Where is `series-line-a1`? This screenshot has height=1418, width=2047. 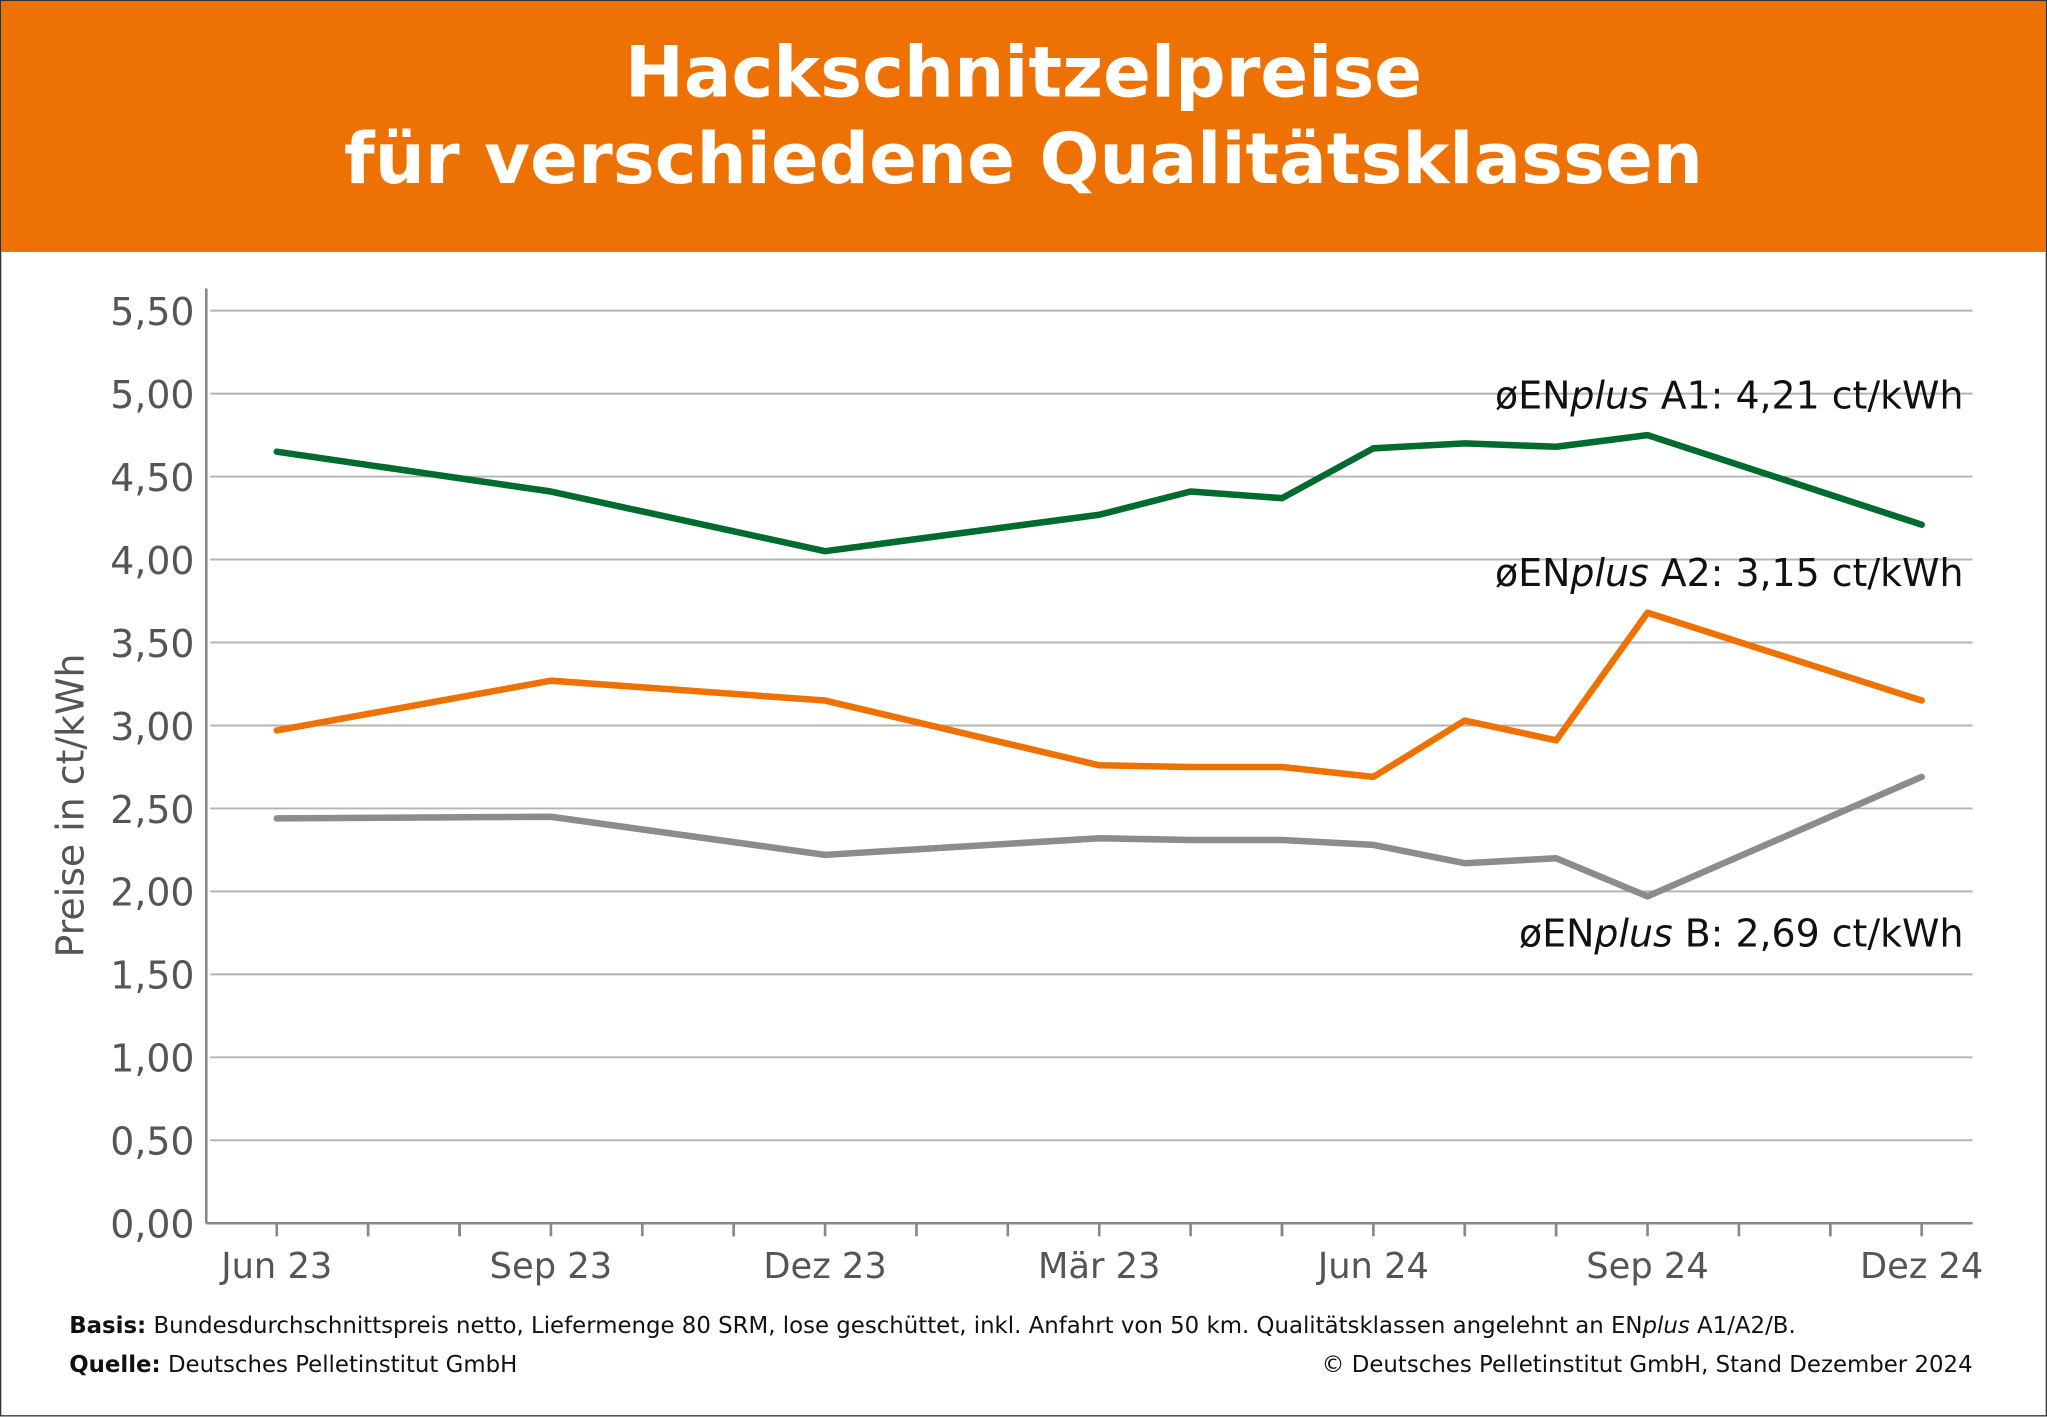
series-line-a1 is located at coordinates (1099, 493).